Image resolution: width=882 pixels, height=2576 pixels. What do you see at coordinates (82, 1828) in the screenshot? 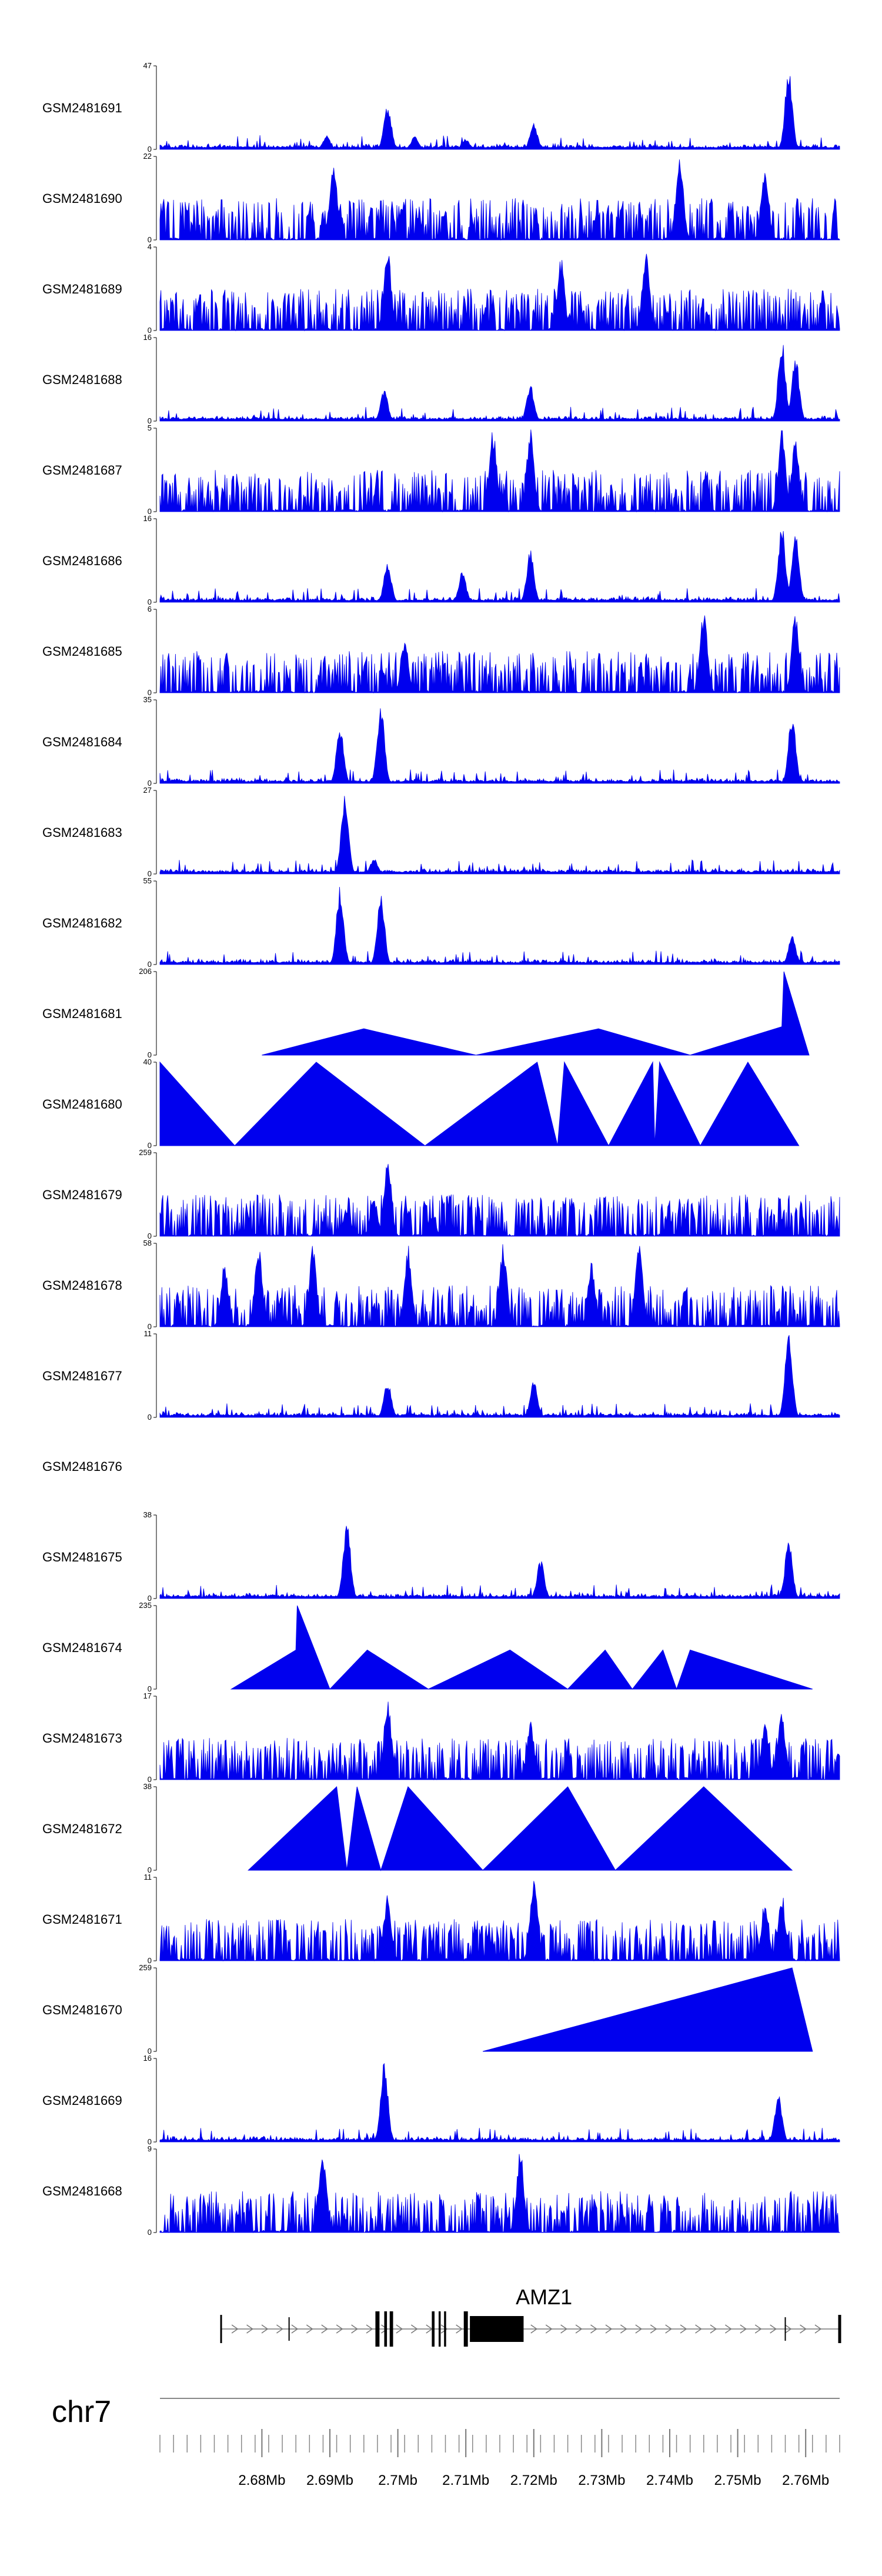
I see `track-label: GSM2481672` at bounding box center [82, 1828].